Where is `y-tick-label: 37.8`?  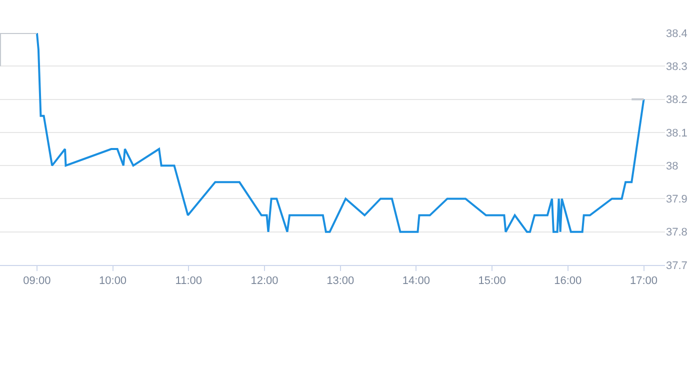 y-tick-label: 37.8 is located at coordinates (677, 232).